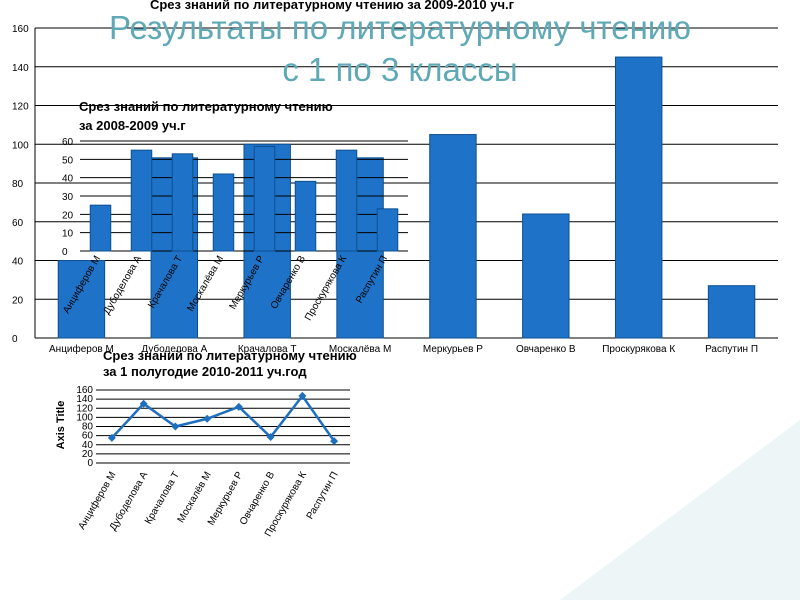 Image resolution: width=800 pixels, height=600 pixels. Describe the element at coordinates (88, 445) in the screenshot. I see `line-y-tick-label: 40` at that location.